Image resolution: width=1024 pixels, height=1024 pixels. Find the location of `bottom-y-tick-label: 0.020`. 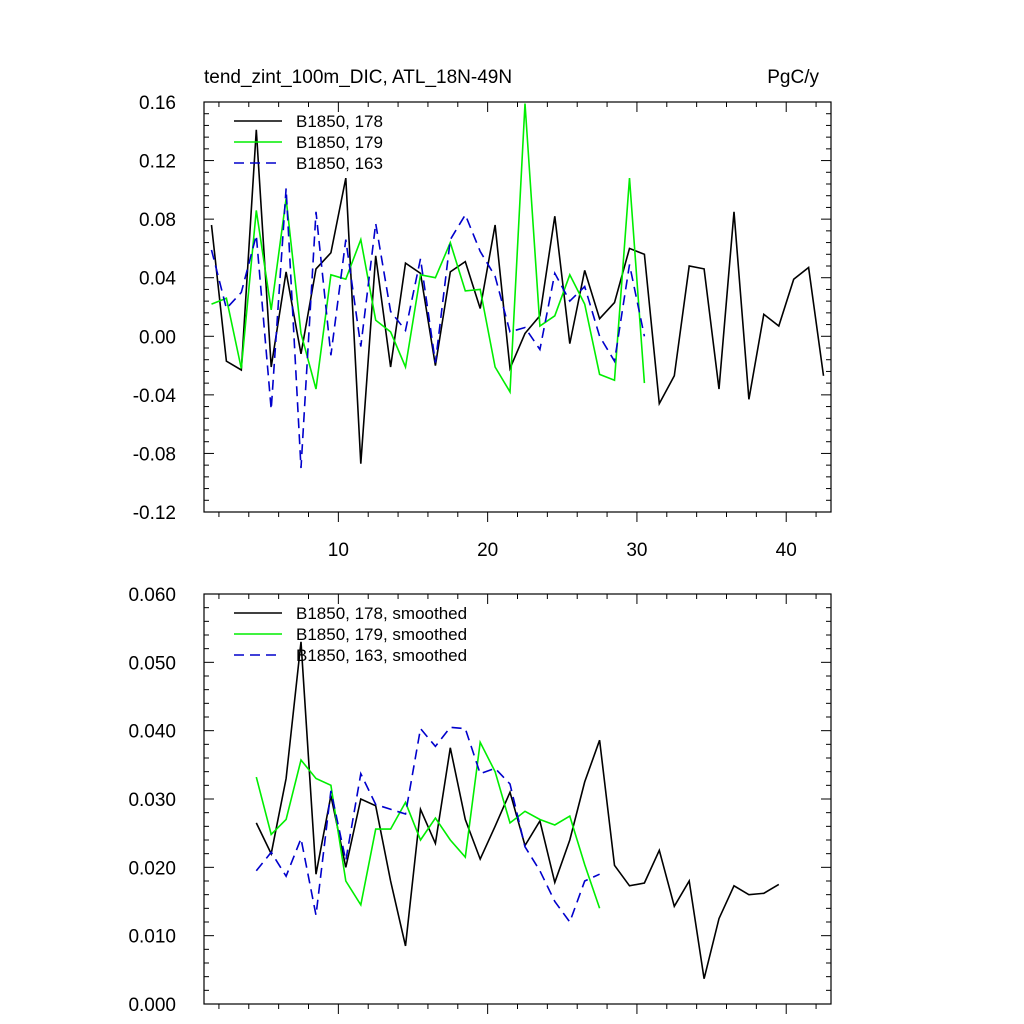

bottom-y-tick-label: 0.020 is located at coordinates (152, 868).